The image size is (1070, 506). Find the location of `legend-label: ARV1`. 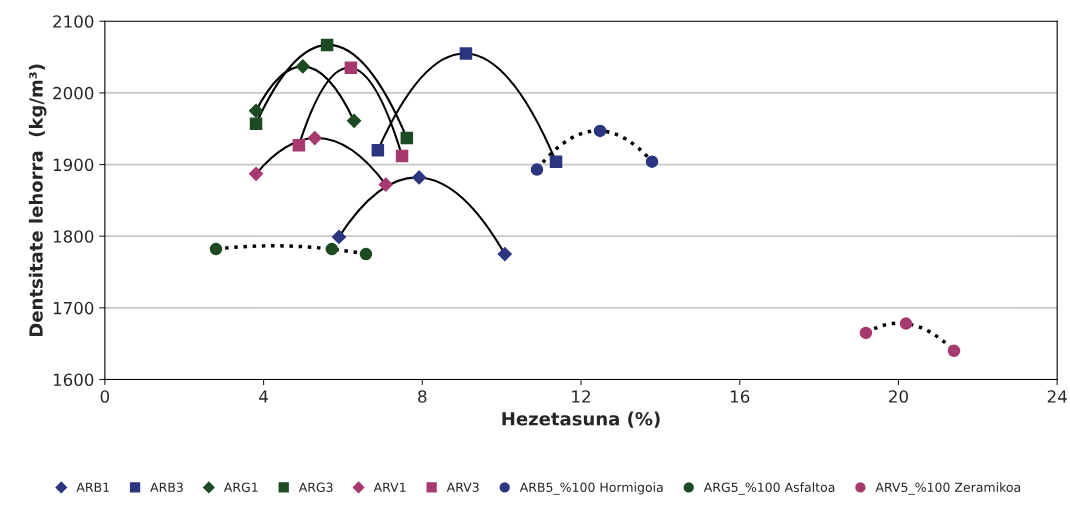

legend-label: ARV1 is located at coordinates (389, 487).